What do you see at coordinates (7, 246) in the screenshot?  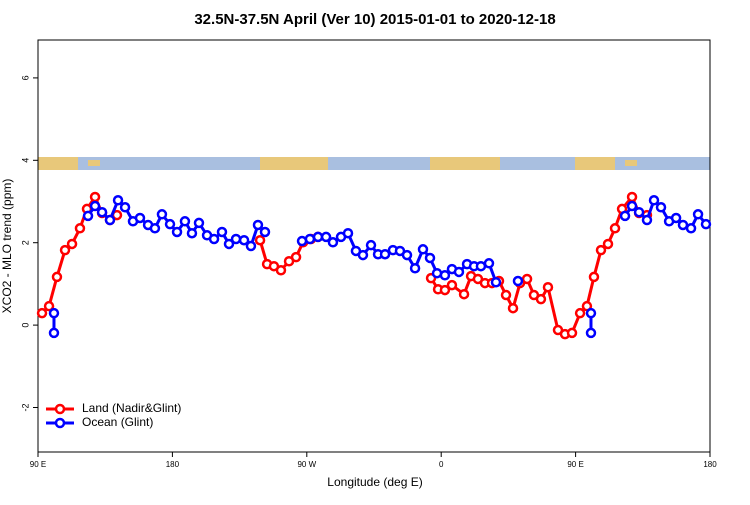 I see `y-axis-label: XCO2 - MLO trend (ppm)` at bounding box center [7, 246].